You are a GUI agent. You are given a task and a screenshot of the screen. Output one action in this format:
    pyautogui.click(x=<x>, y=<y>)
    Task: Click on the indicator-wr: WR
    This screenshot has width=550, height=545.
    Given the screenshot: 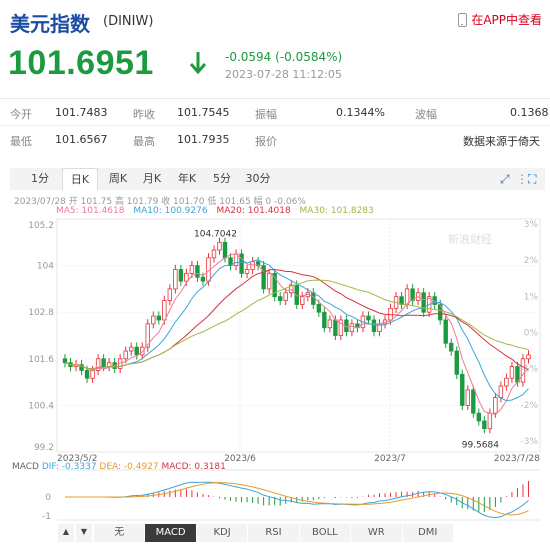 What is the action you would take?
    pyautogui.click(x=377, y=533)
    